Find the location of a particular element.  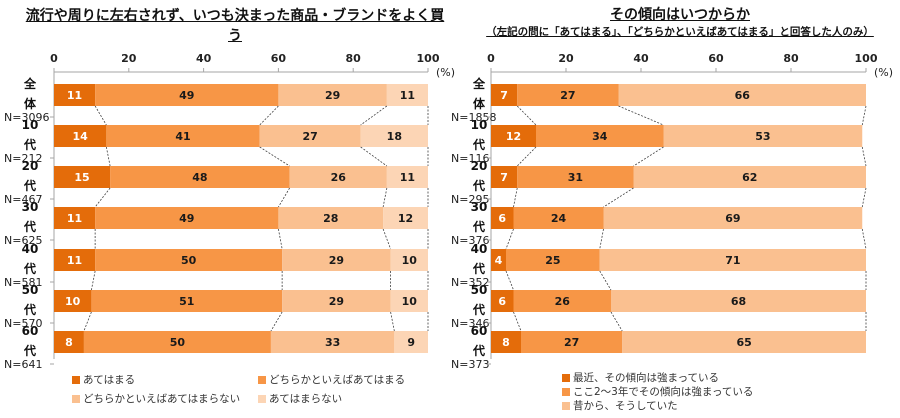

left-data-label: 8 is located at coordinates (69, 342).